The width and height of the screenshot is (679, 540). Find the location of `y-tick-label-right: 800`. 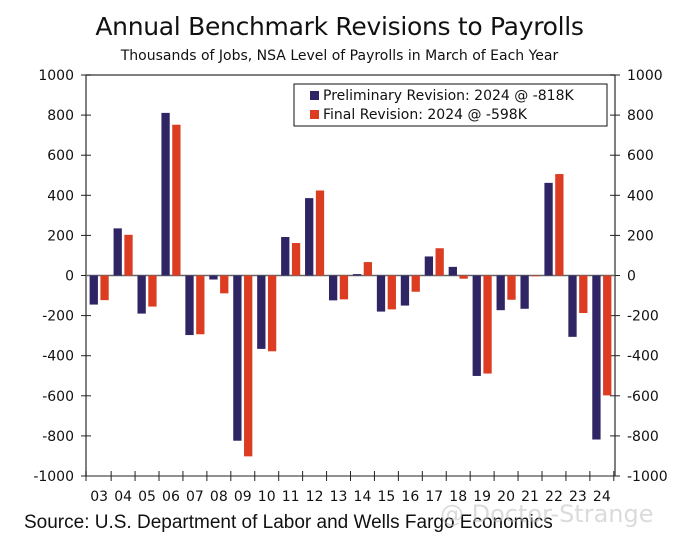

y-tick-label-right: 800 is located at coordinates (640, 116).